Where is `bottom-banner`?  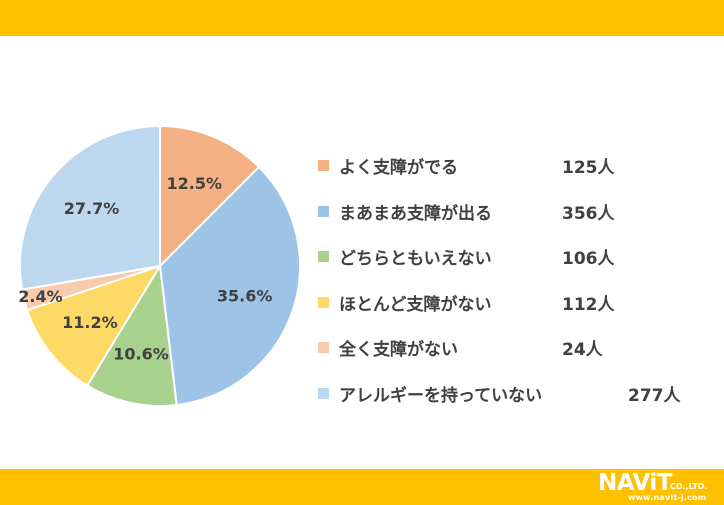
bottom-banner is located at coordinates (362, 487).